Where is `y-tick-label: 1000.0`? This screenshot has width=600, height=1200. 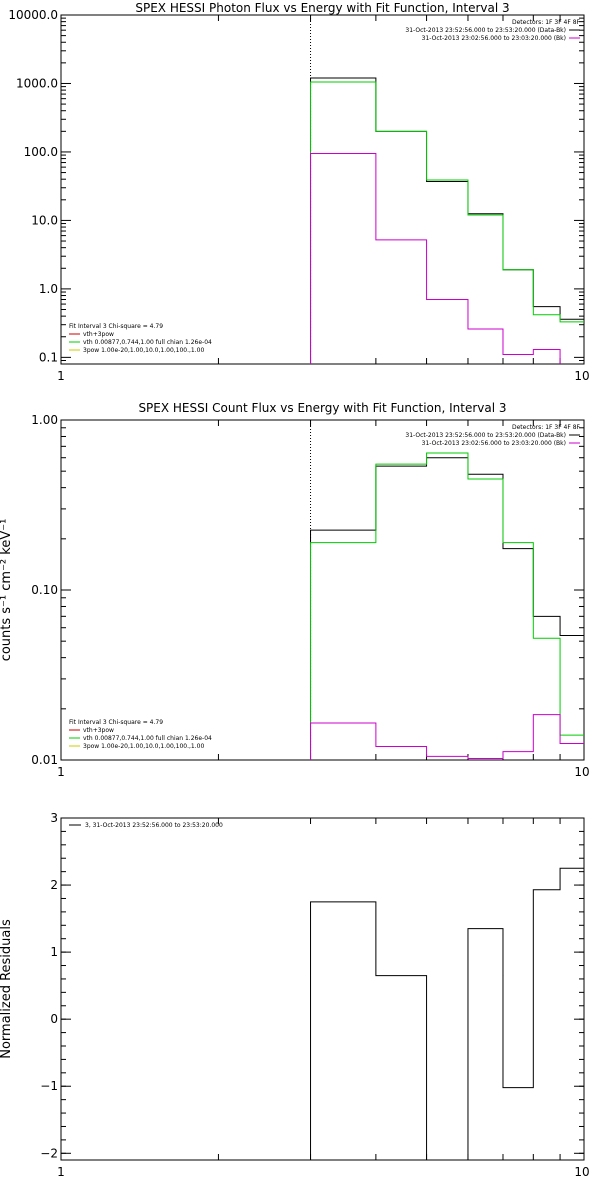 y-tick-label: 1000.0 is located at coordinates (37, 83).